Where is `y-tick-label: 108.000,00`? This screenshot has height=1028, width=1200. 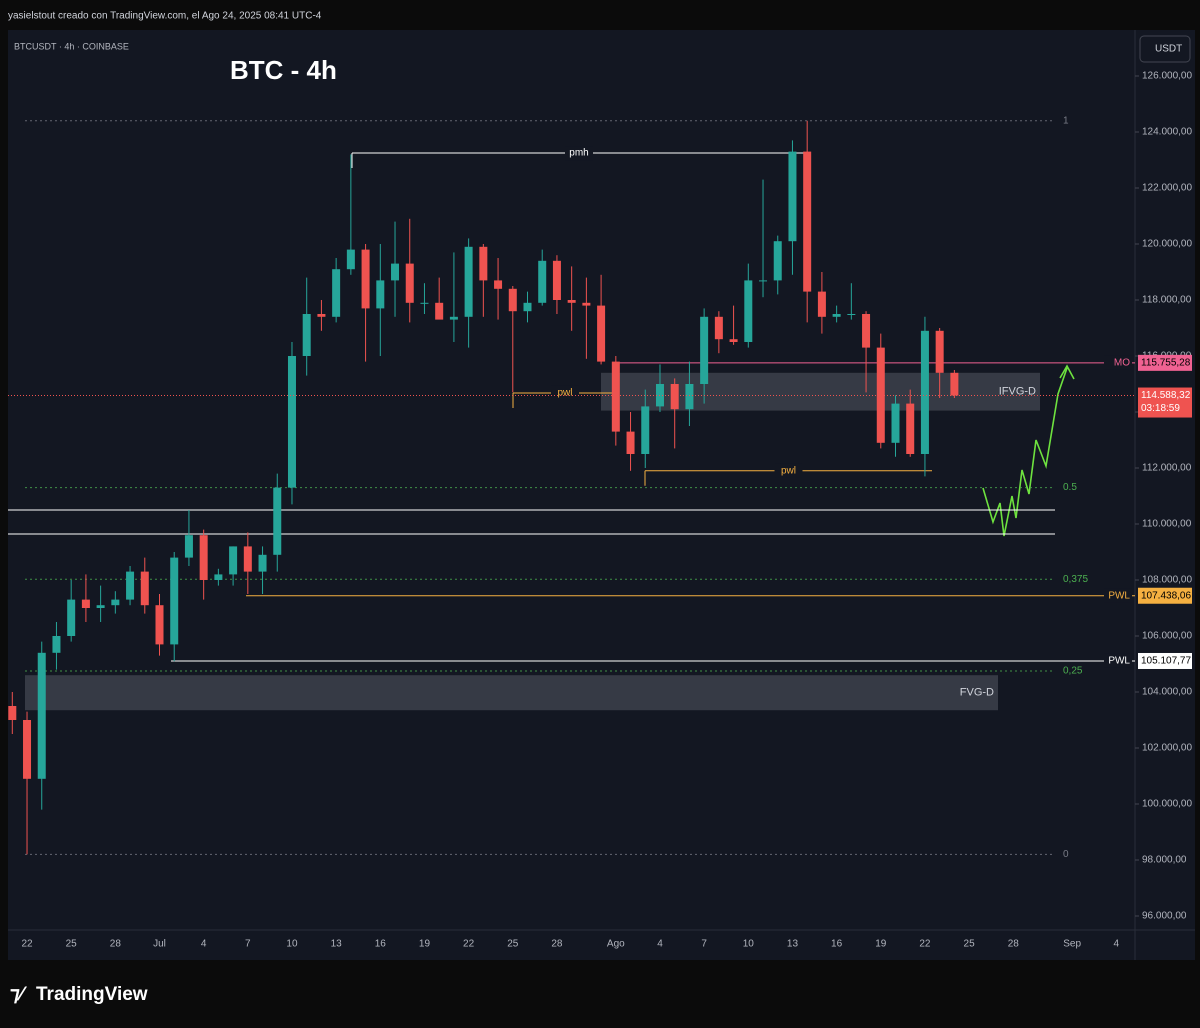
y-tick-label: 108.000,00 is located at coordinates (1167, 580).